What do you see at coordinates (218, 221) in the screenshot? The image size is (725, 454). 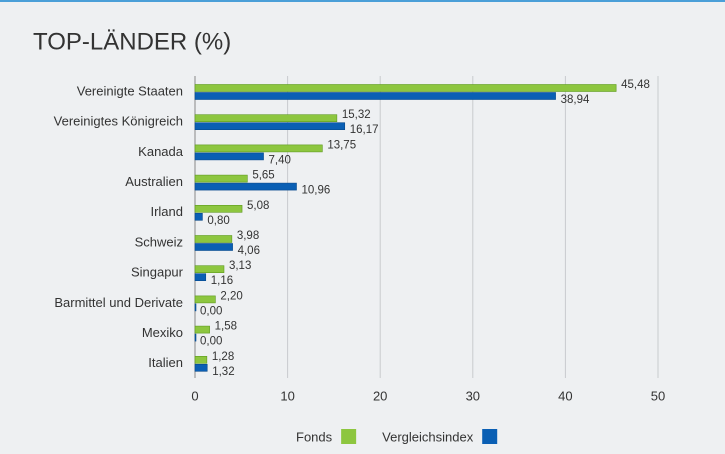 I see `value-label: 0,80` at bounding box center [218, 221].